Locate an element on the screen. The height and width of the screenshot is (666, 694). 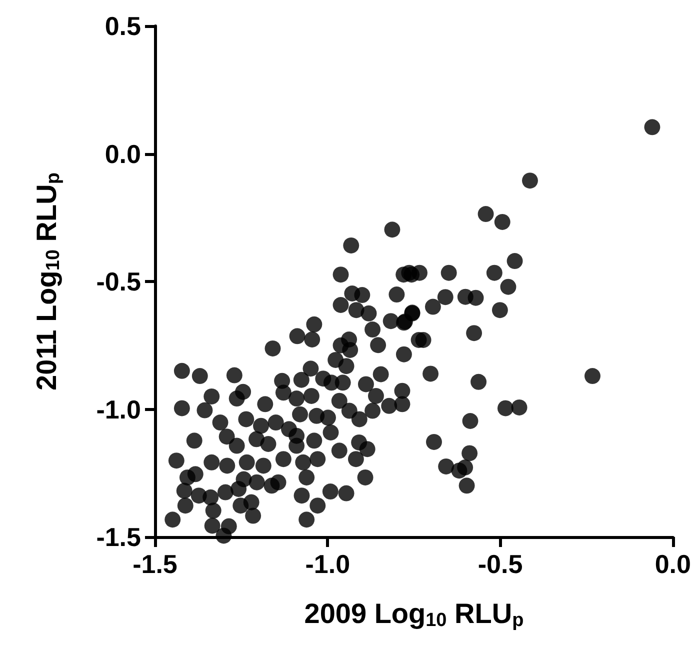
y-tick-label: 0.0 is located at coordinates (122, 153).